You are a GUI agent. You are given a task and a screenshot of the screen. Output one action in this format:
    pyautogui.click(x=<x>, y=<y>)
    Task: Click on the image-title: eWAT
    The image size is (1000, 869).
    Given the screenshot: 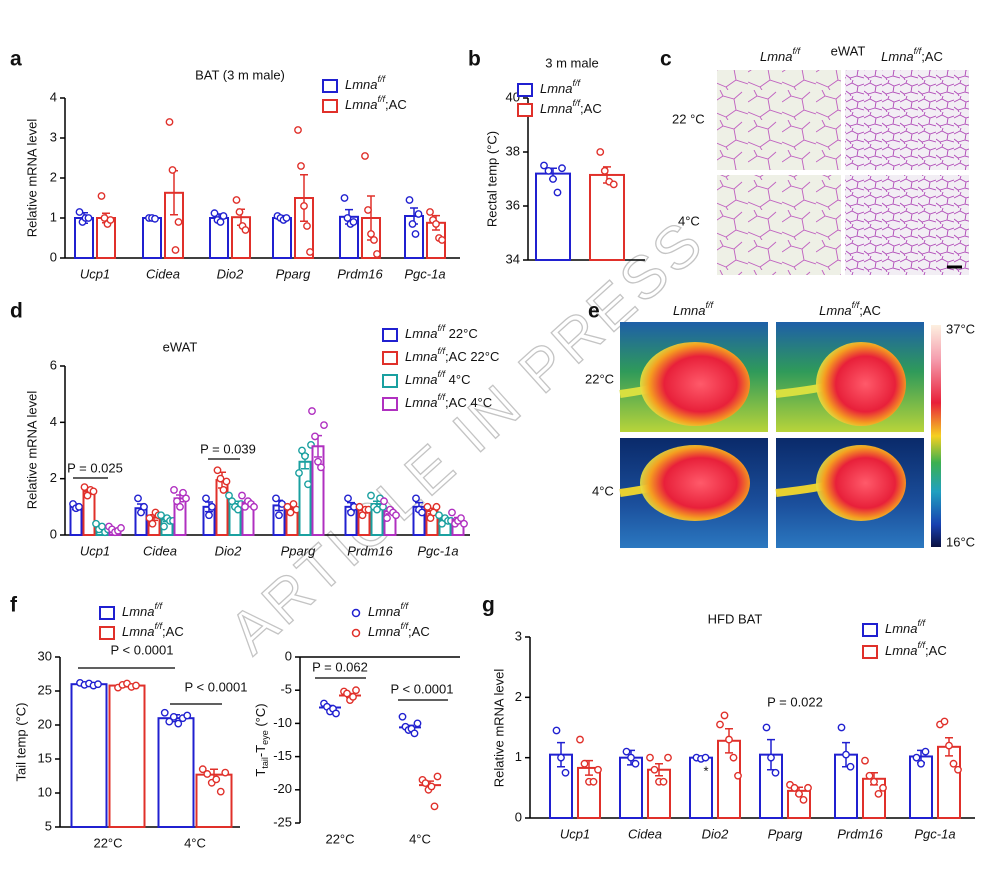 What is the action you would take?
    pyautogui.click(x=848, y=50)
    